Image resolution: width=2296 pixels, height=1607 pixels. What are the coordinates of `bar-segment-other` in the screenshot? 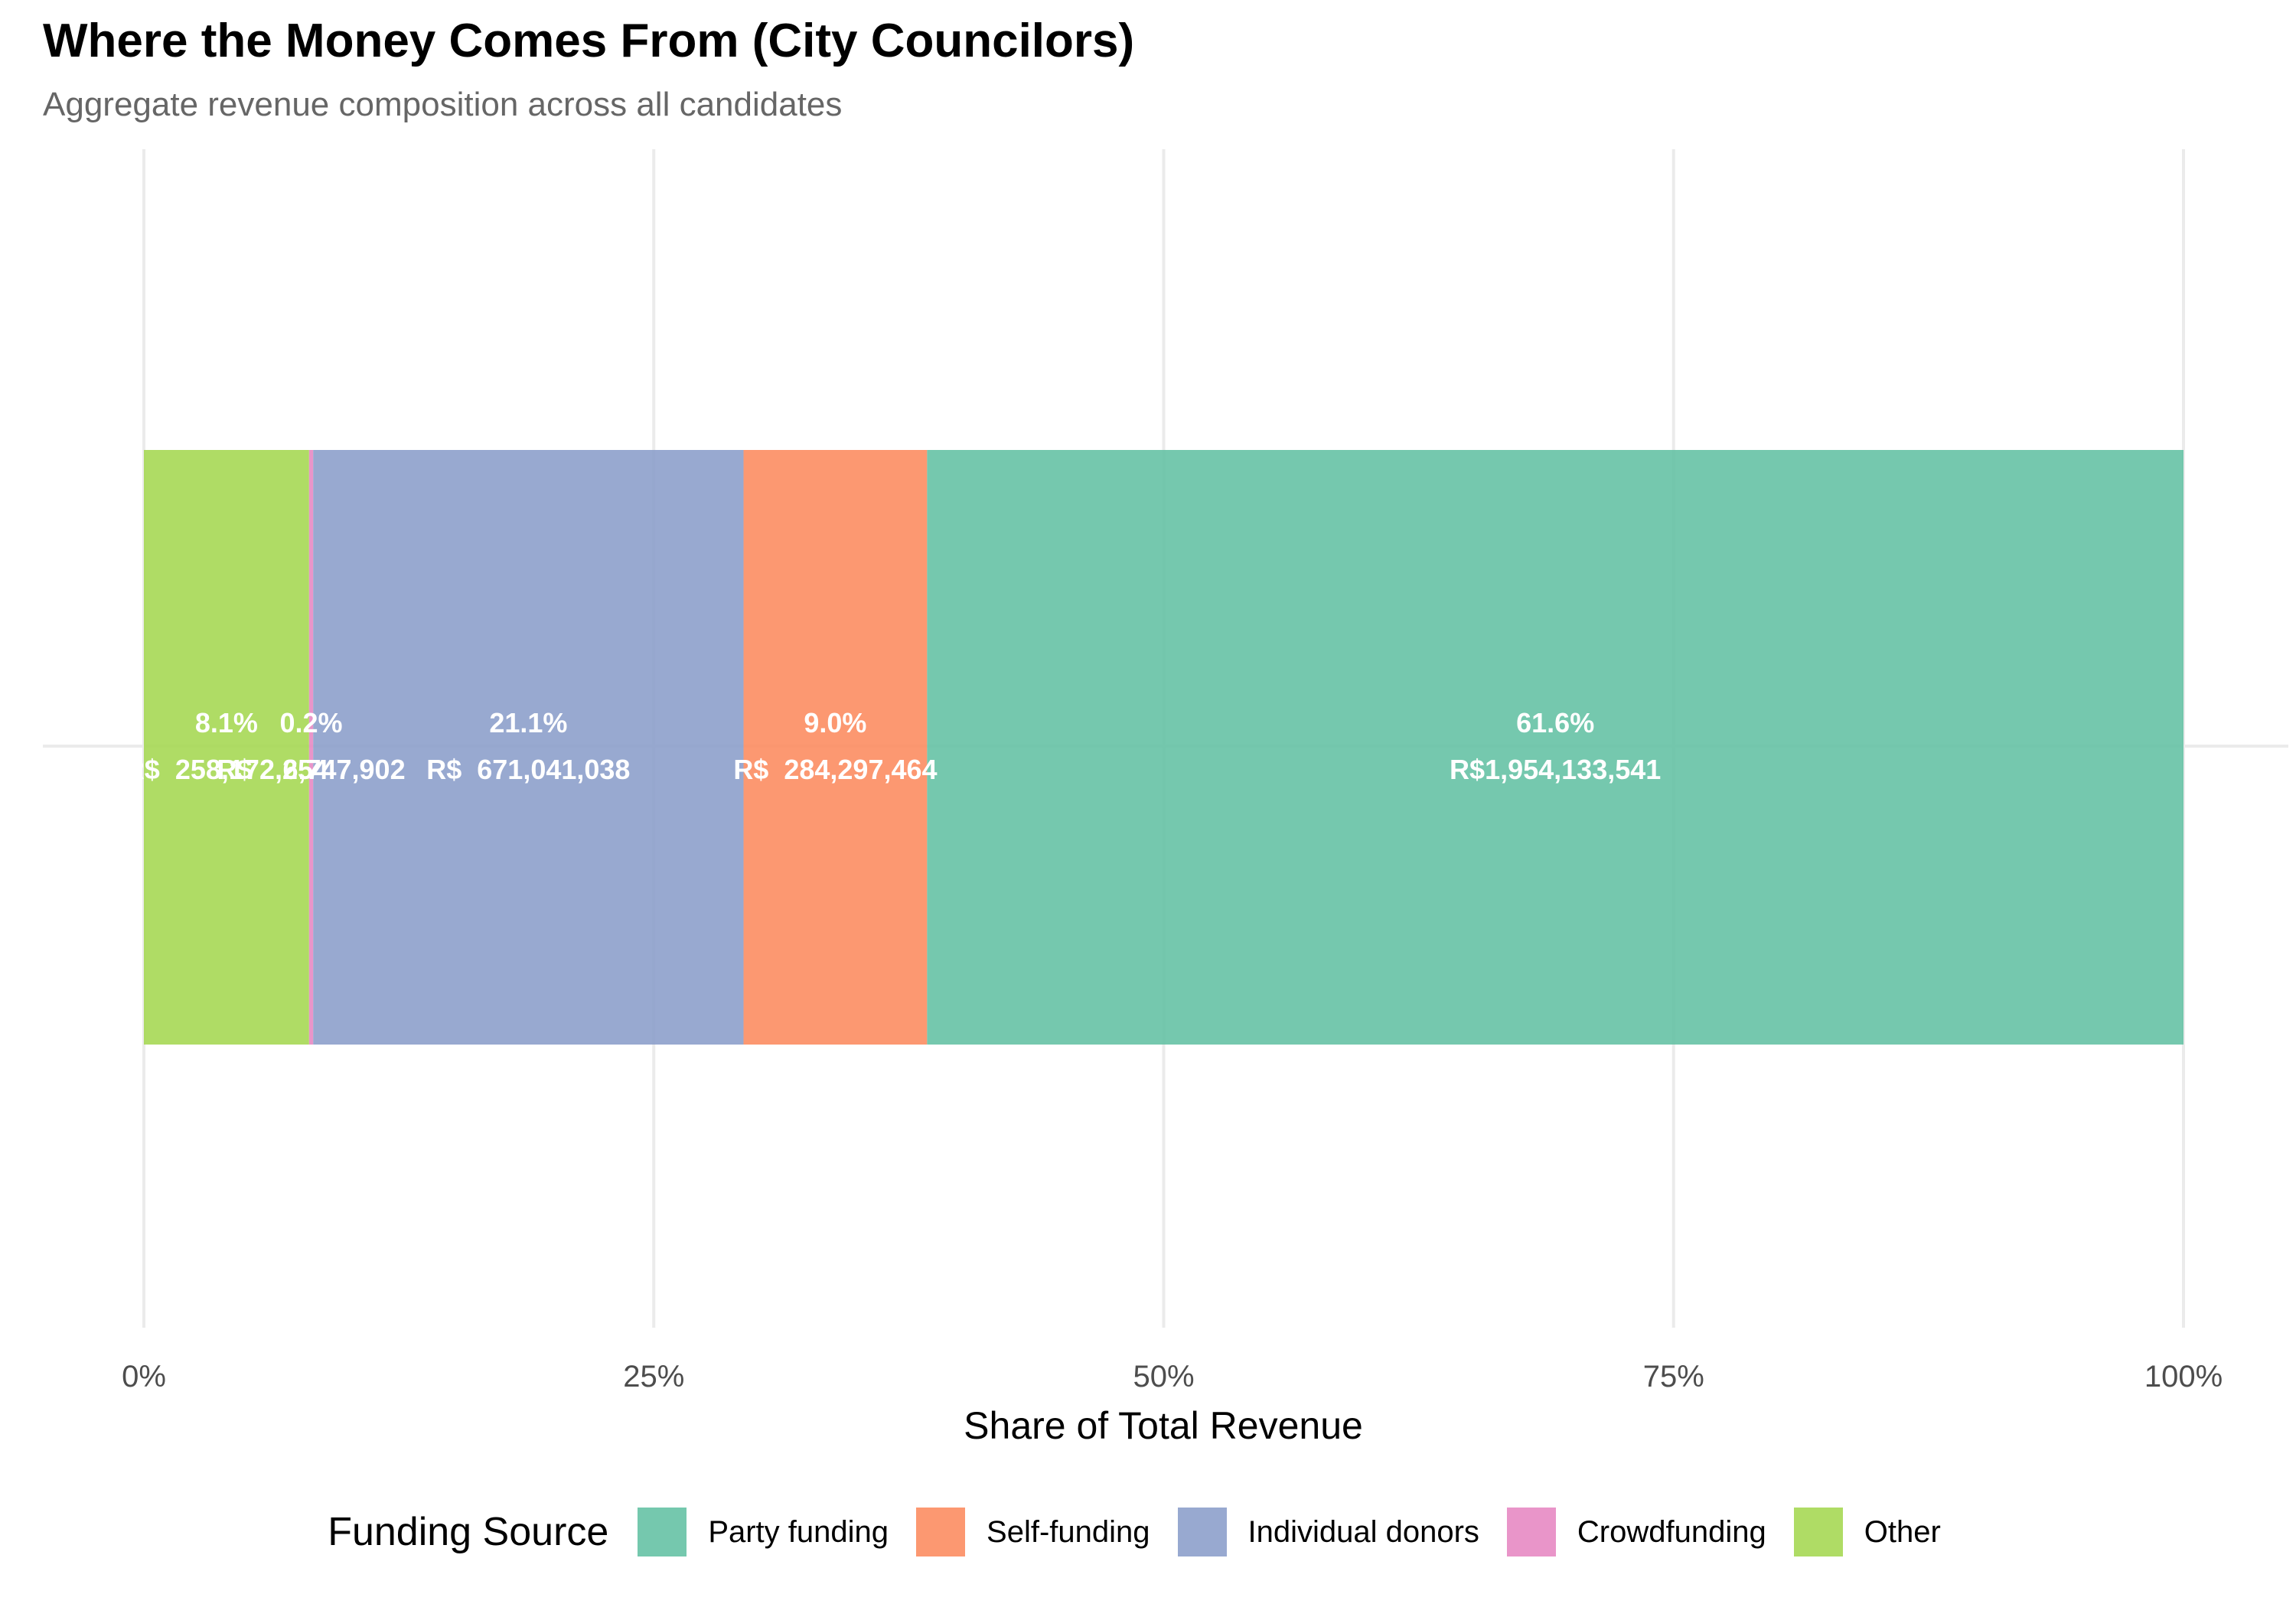 It's located at (226, 747).